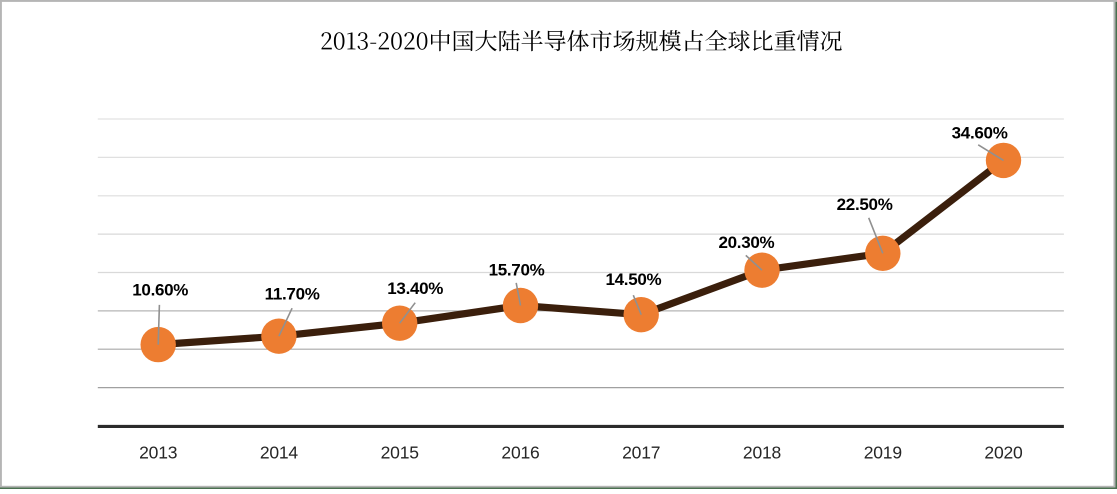  Describe the element at coordinates (883, 453) in the screenshot. I see `svg-text: 2019` at that location.